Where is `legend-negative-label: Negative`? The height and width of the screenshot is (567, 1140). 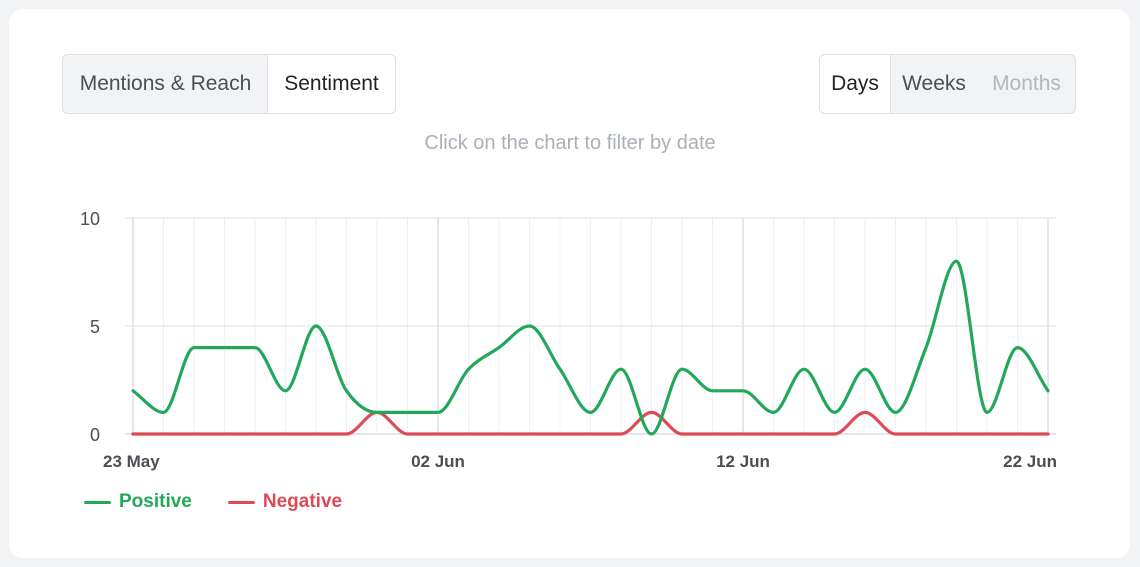 legend-negative-label: Negative is located at coordinates (302, 501).